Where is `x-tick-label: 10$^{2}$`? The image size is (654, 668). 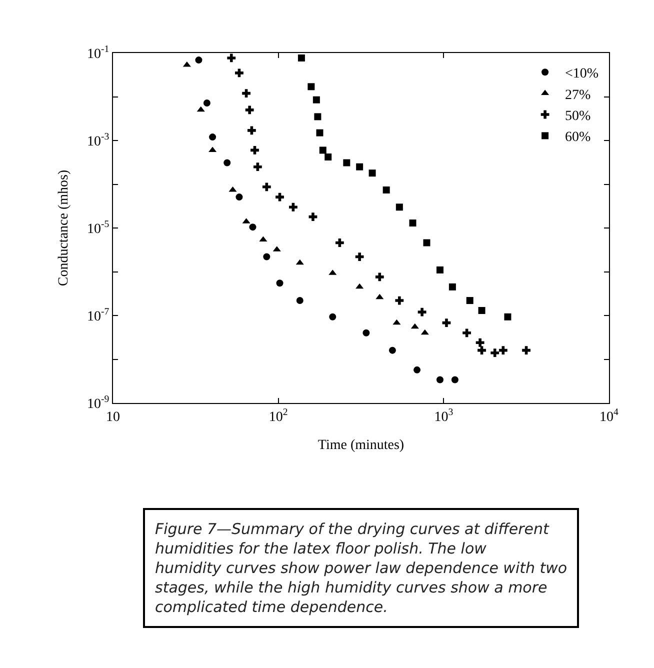 x-tick-label: 10$^{2}$ is located at coordinates (278, 415).